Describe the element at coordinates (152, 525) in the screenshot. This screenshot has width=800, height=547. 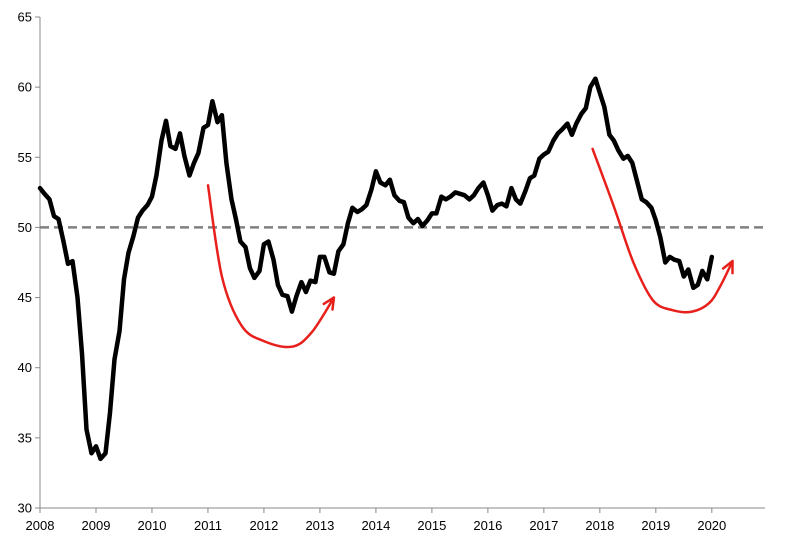
I see `x-tick-label: 2010` at that location.